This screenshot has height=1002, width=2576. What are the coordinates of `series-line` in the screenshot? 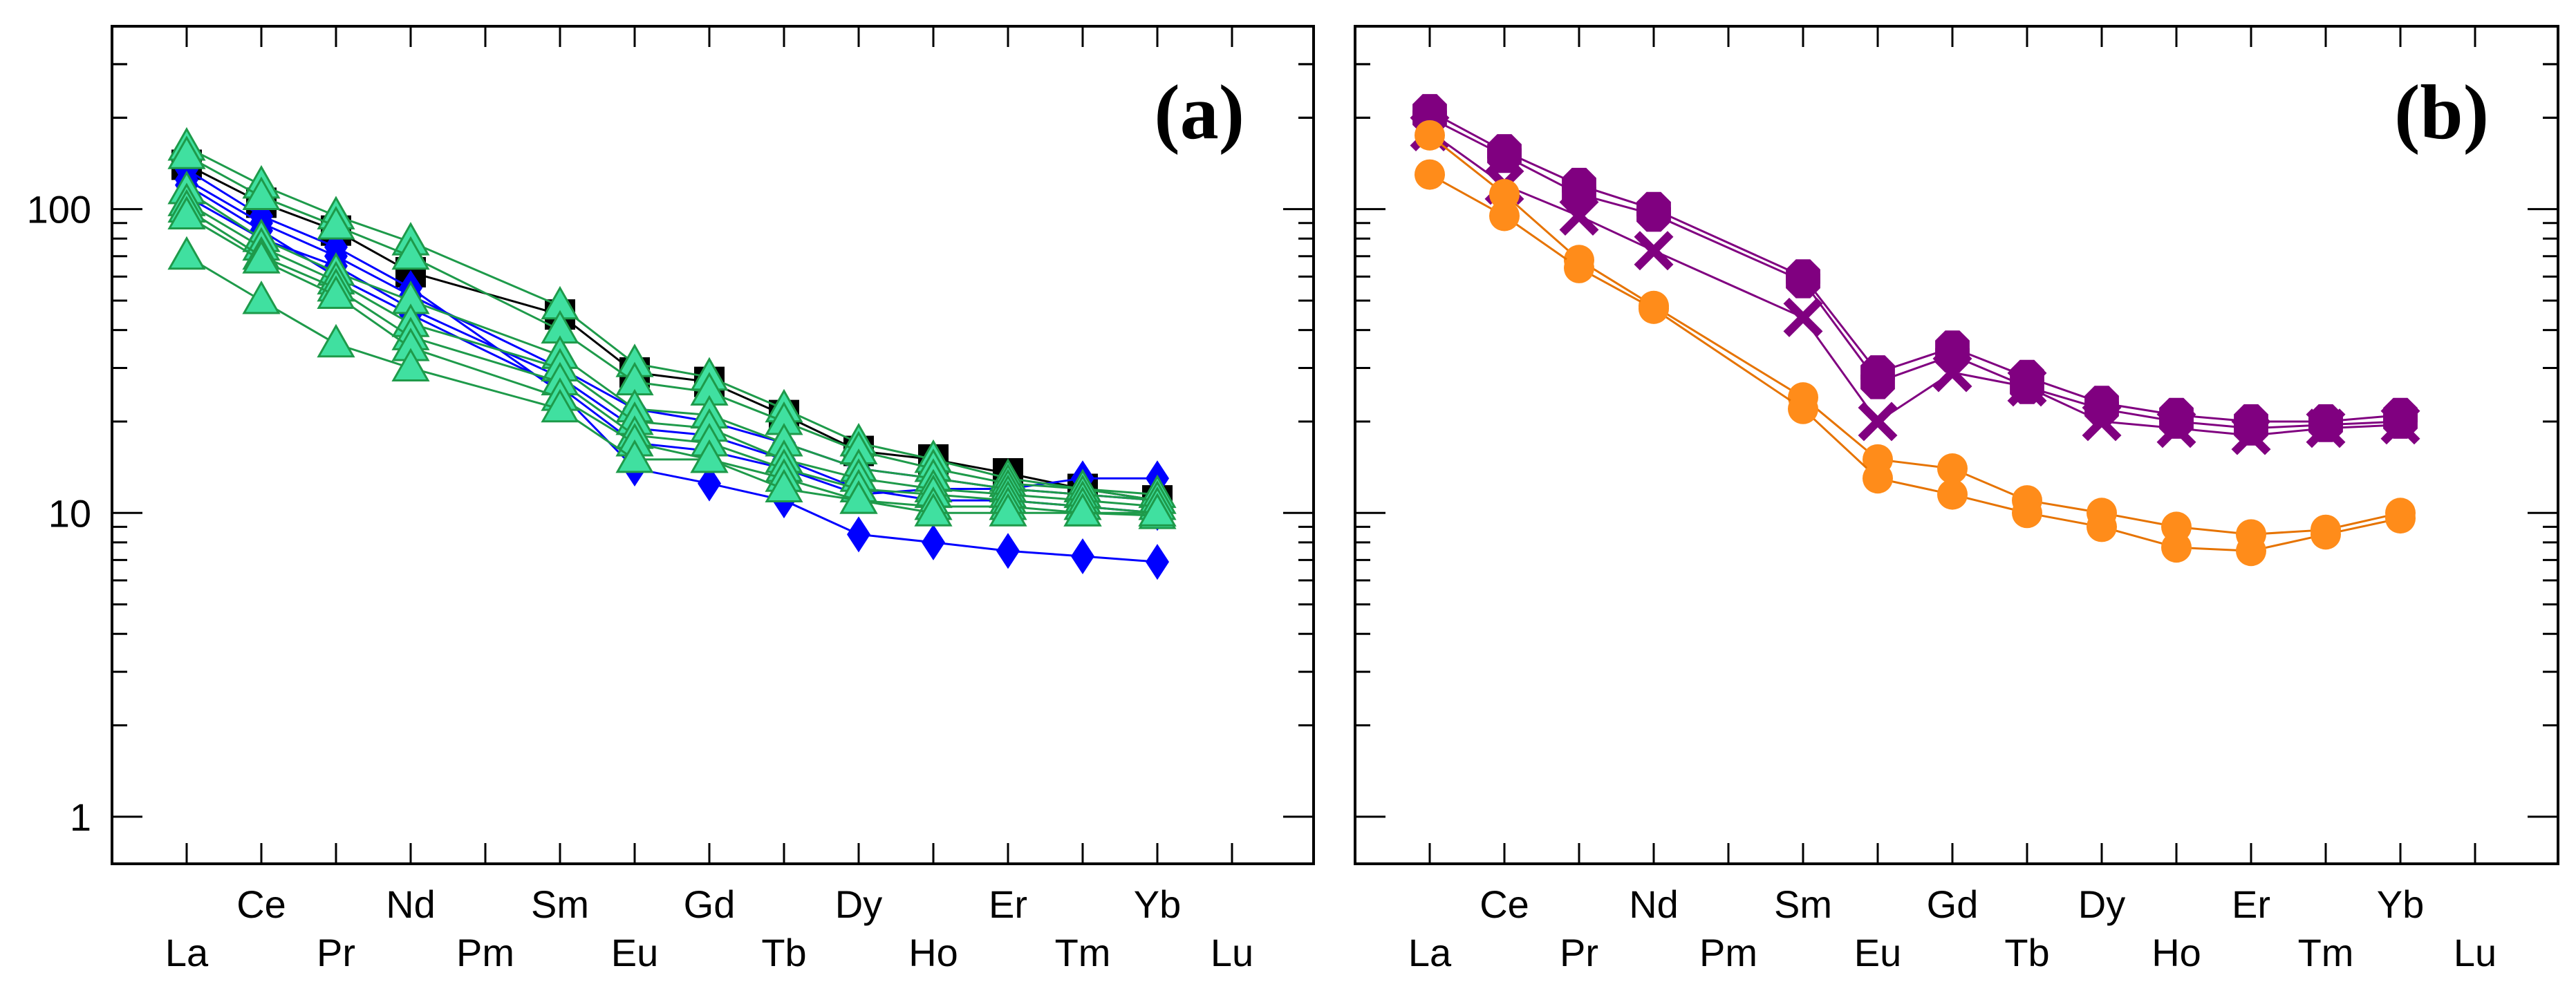 It's located at (1915, 363).